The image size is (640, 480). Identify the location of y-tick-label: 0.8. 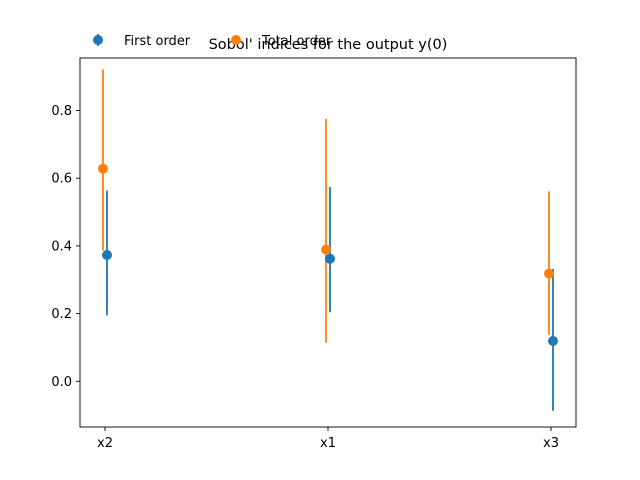
(61, 111).